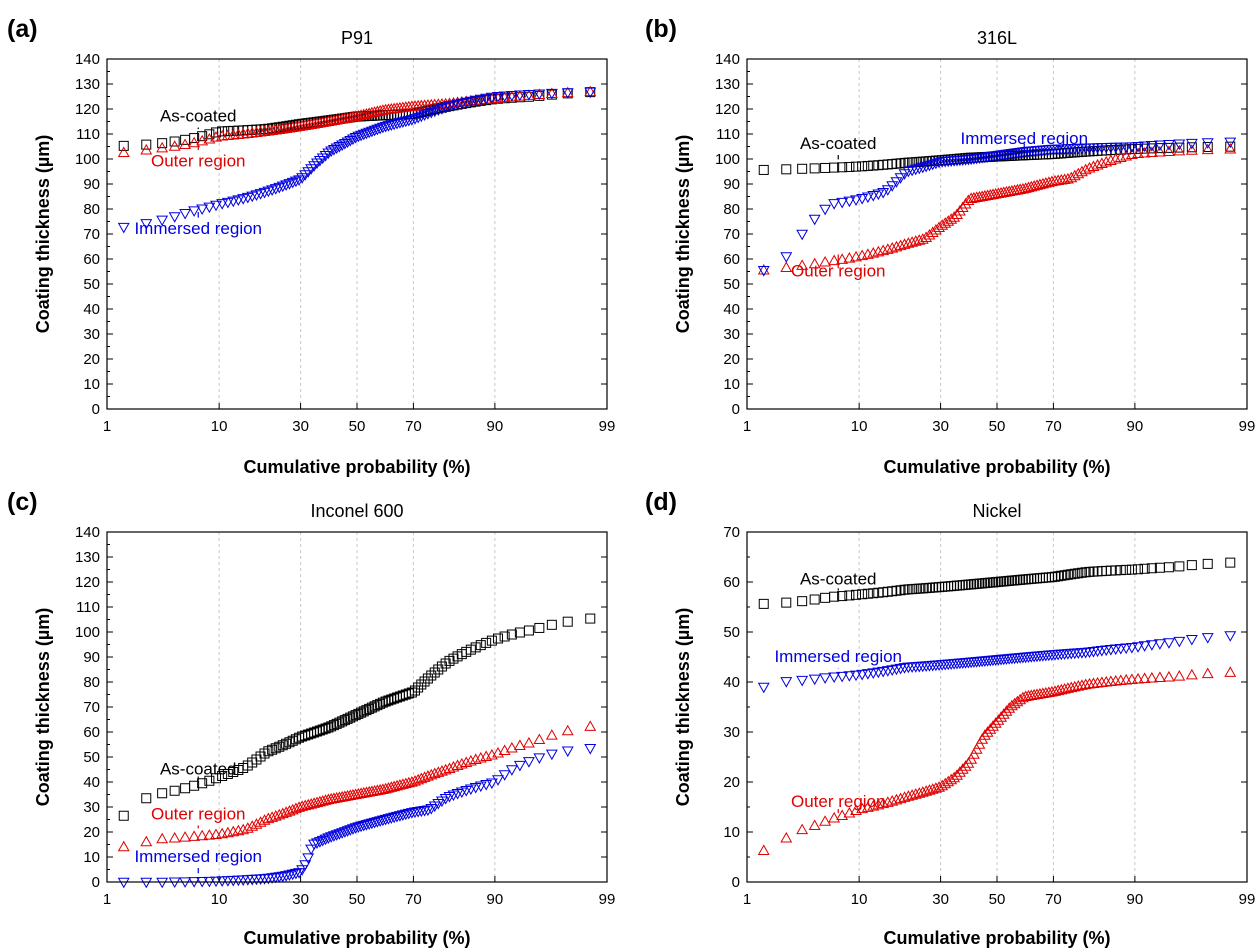 This screenshot has height=950, width=1259. I want to click on y-tick-label: 140, so click(87, 532).